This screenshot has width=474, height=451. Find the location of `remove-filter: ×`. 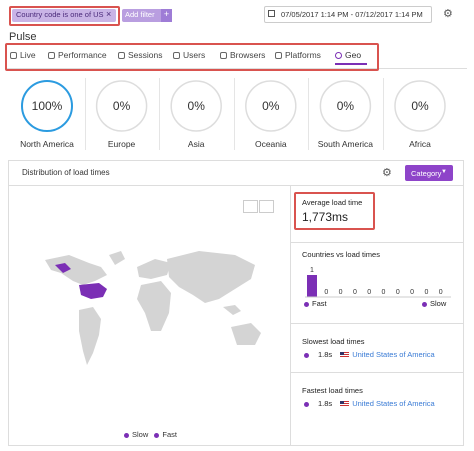

remove-filter: × is located at coordinates (109, 14).